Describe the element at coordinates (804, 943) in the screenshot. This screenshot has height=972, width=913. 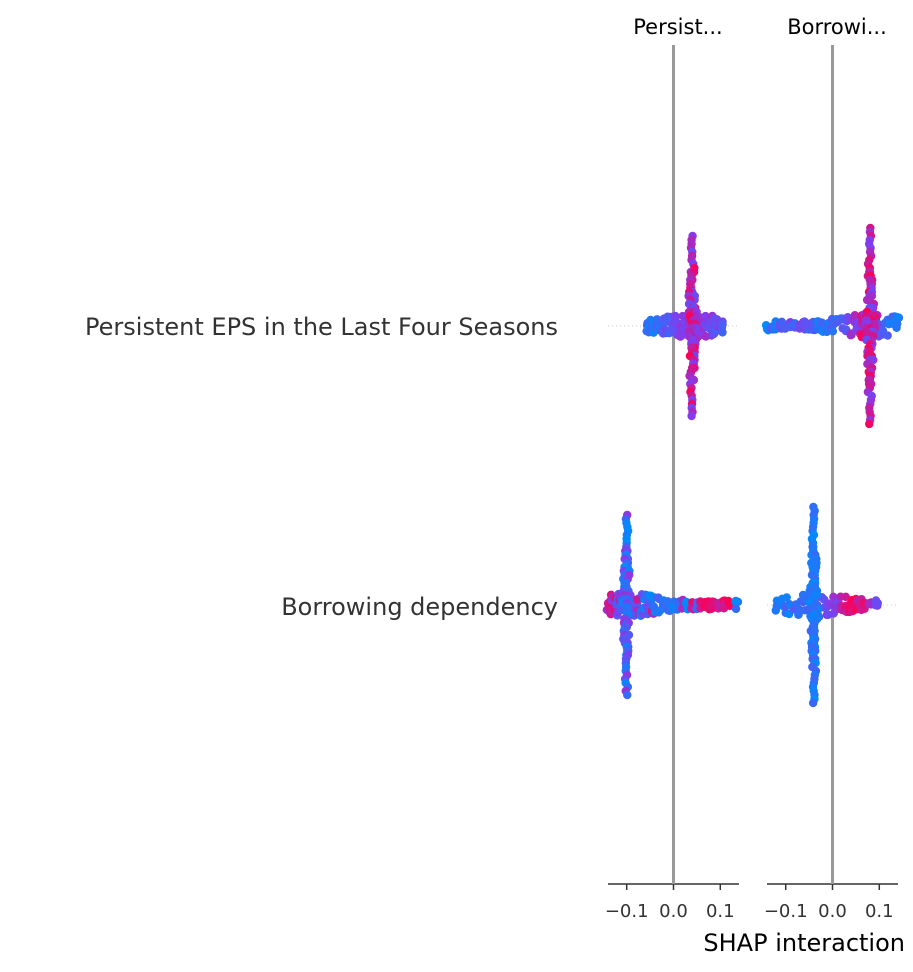
I see `x-axis-label: SHAP interaction` at that location.